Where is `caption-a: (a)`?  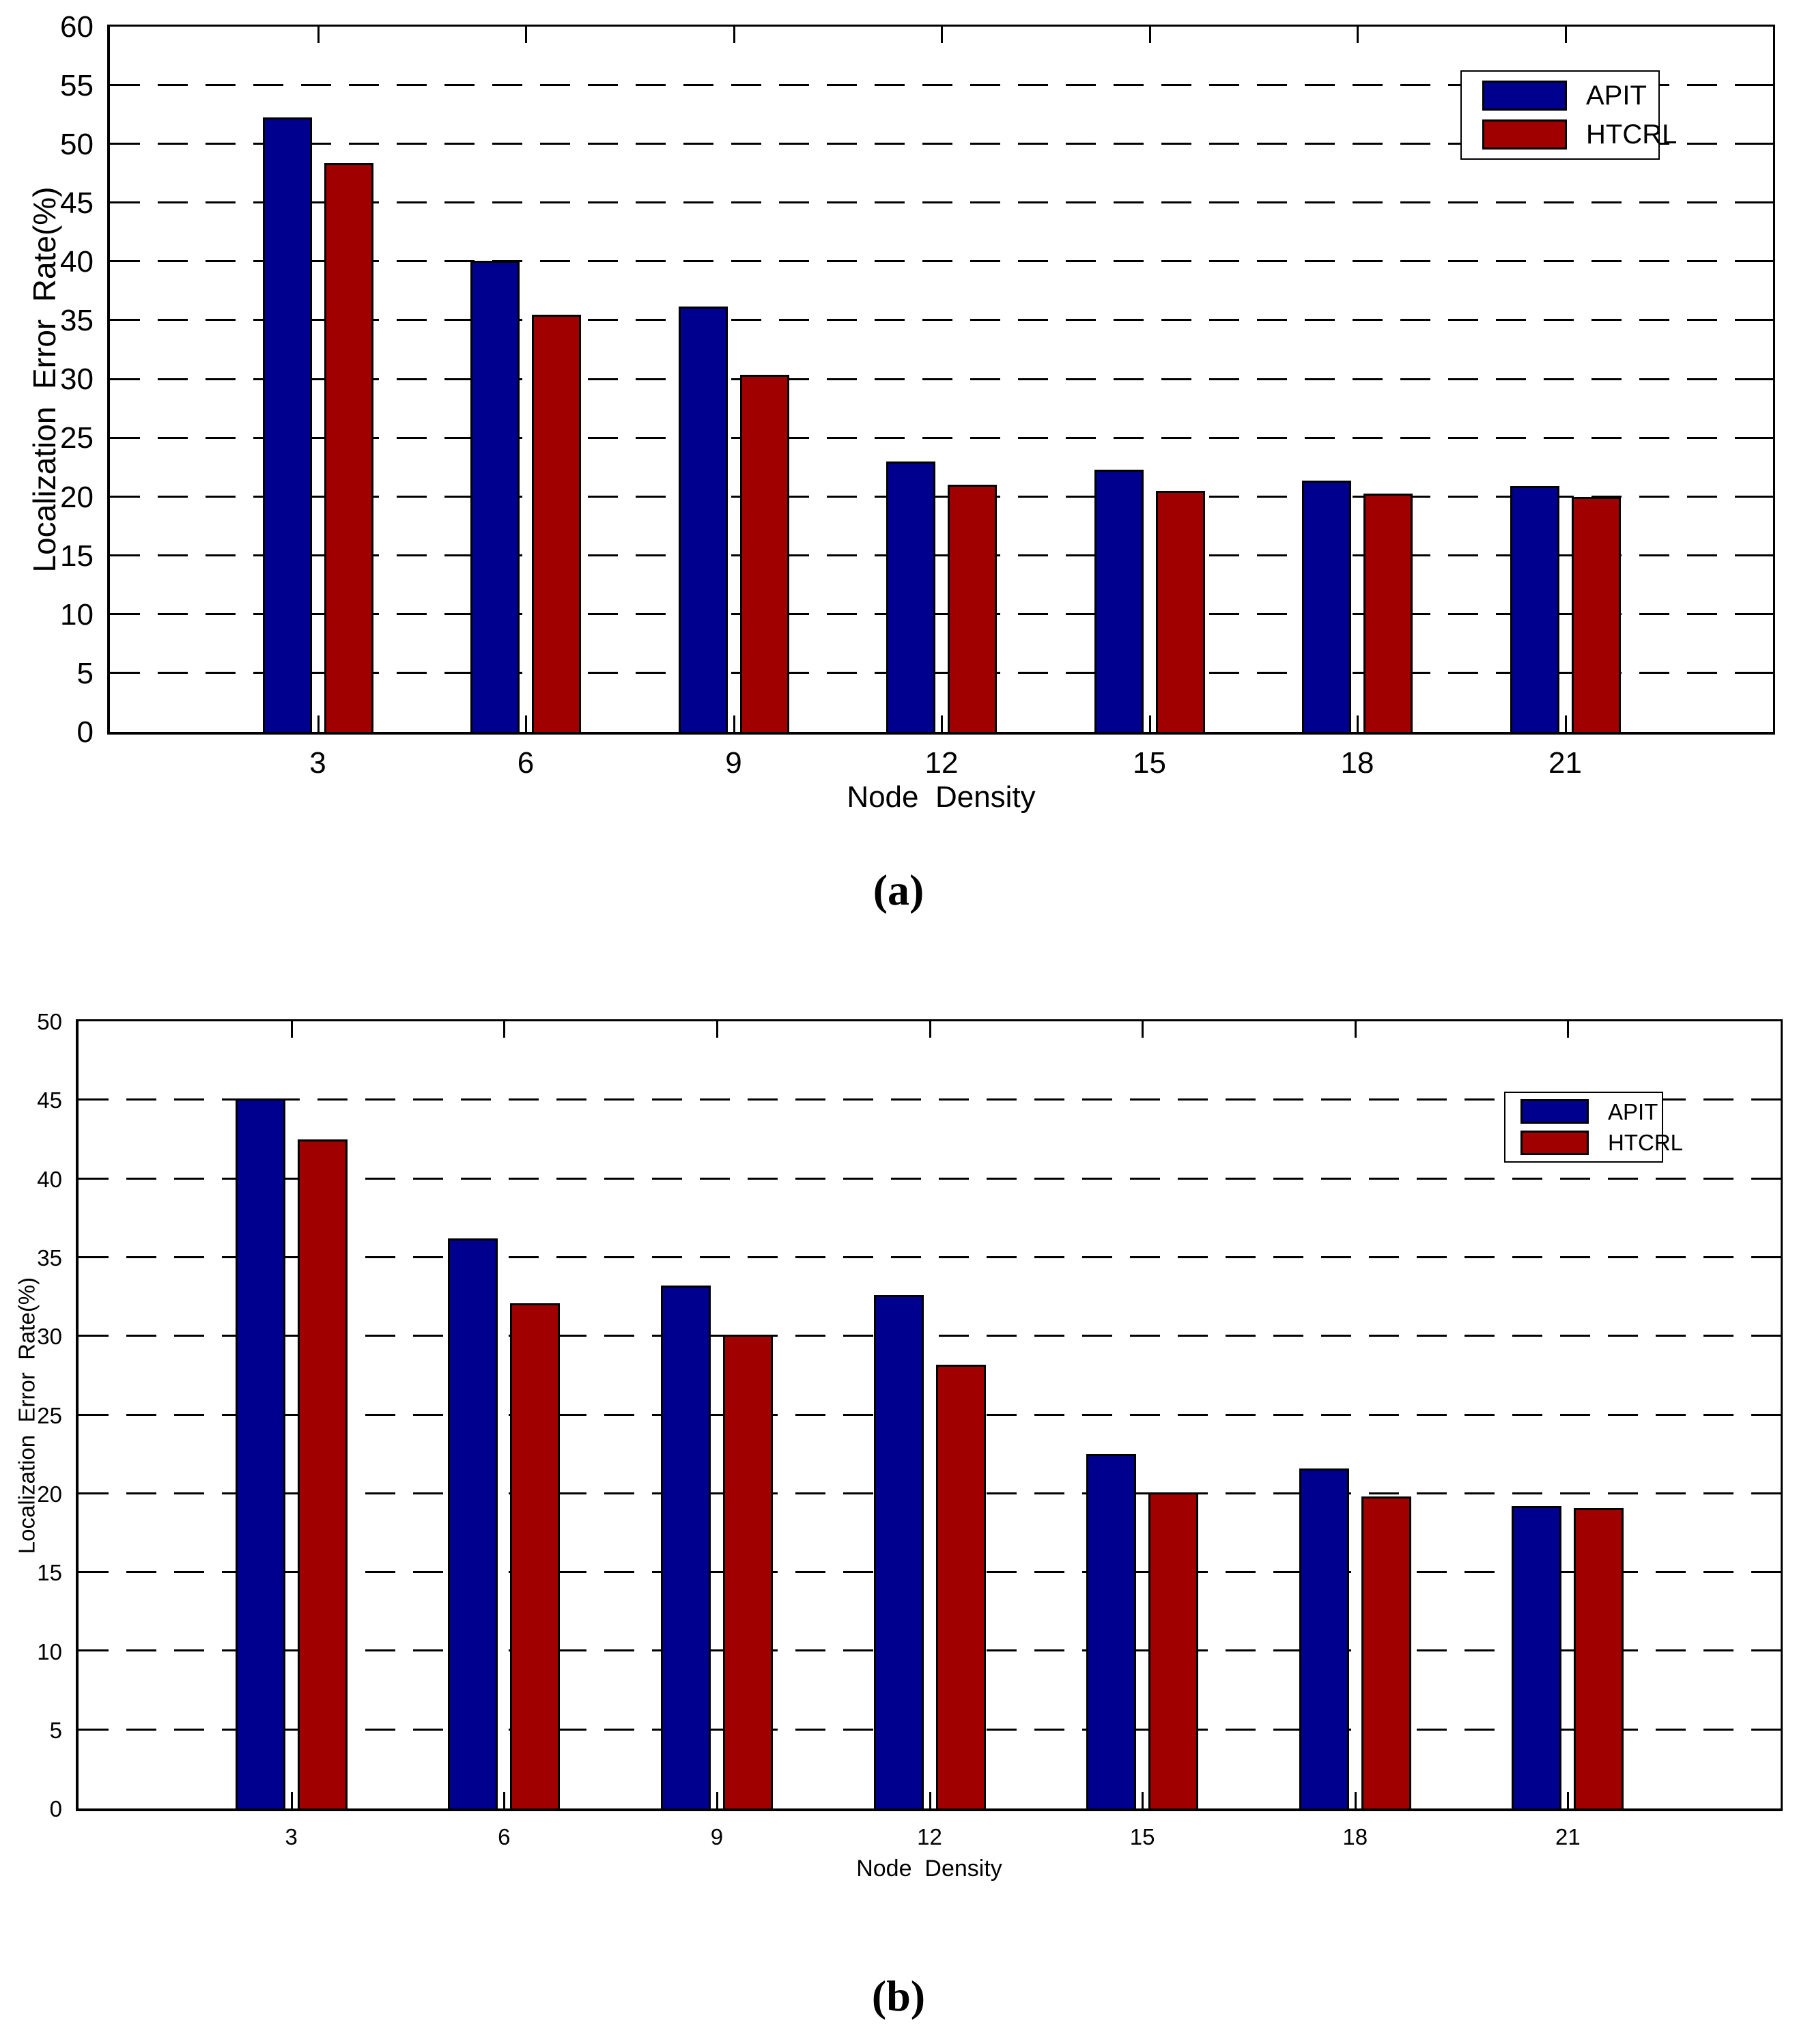
caption-a: (a) is located at coordinates (898, 890).